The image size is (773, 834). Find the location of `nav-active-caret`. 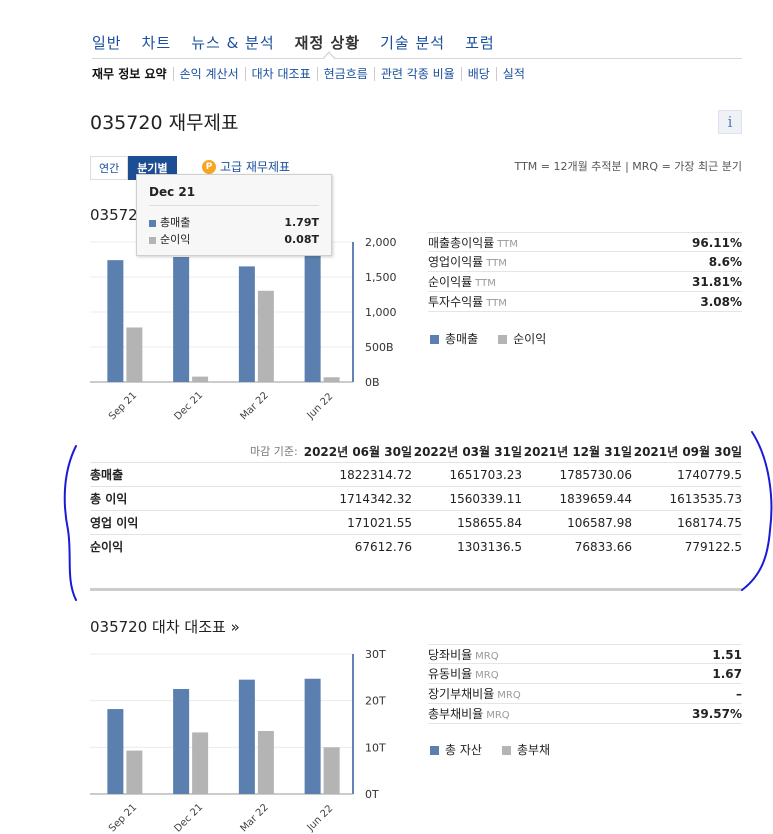

nav-active-caret is located at coordinates (329, 55).